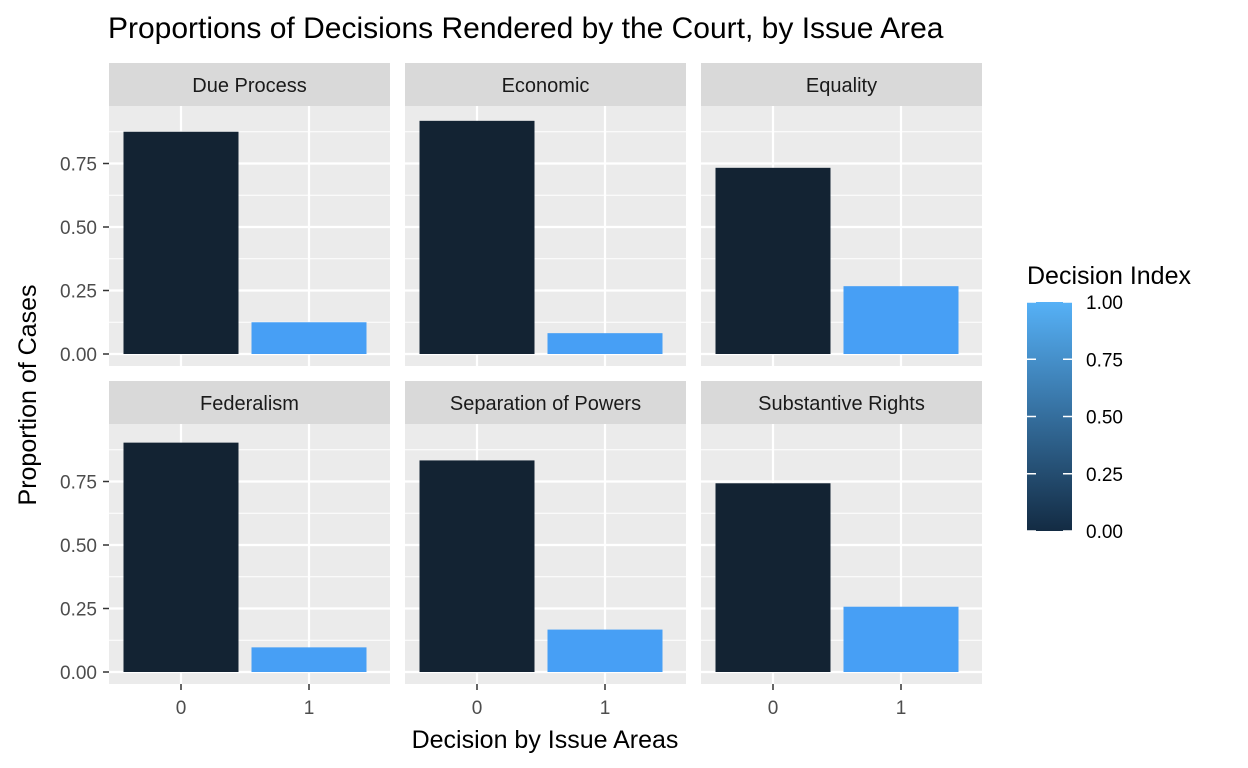 Image resolution: width=1248 pixels, height=768 pixels. I want to click on legend-title: Decision Index, so click(1109, 276).